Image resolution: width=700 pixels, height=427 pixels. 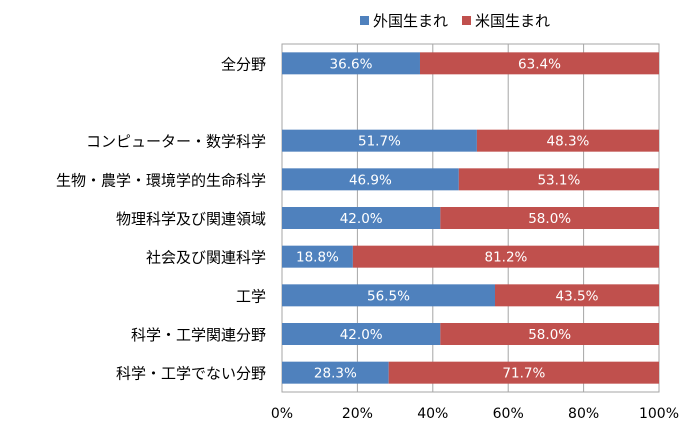 I want to click on legend-swatch-foreign-born, so click(x=364, y=20).